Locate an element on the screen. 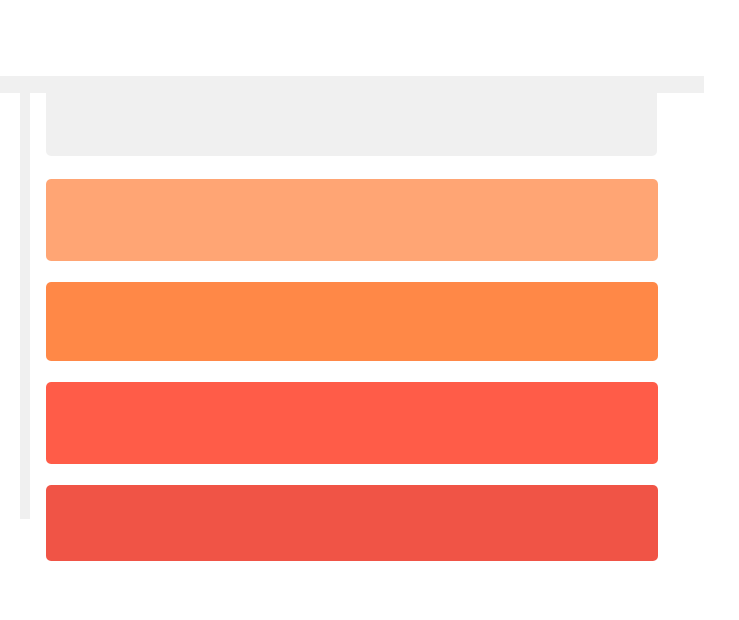  top-rail is located at coordinates (352, 84).